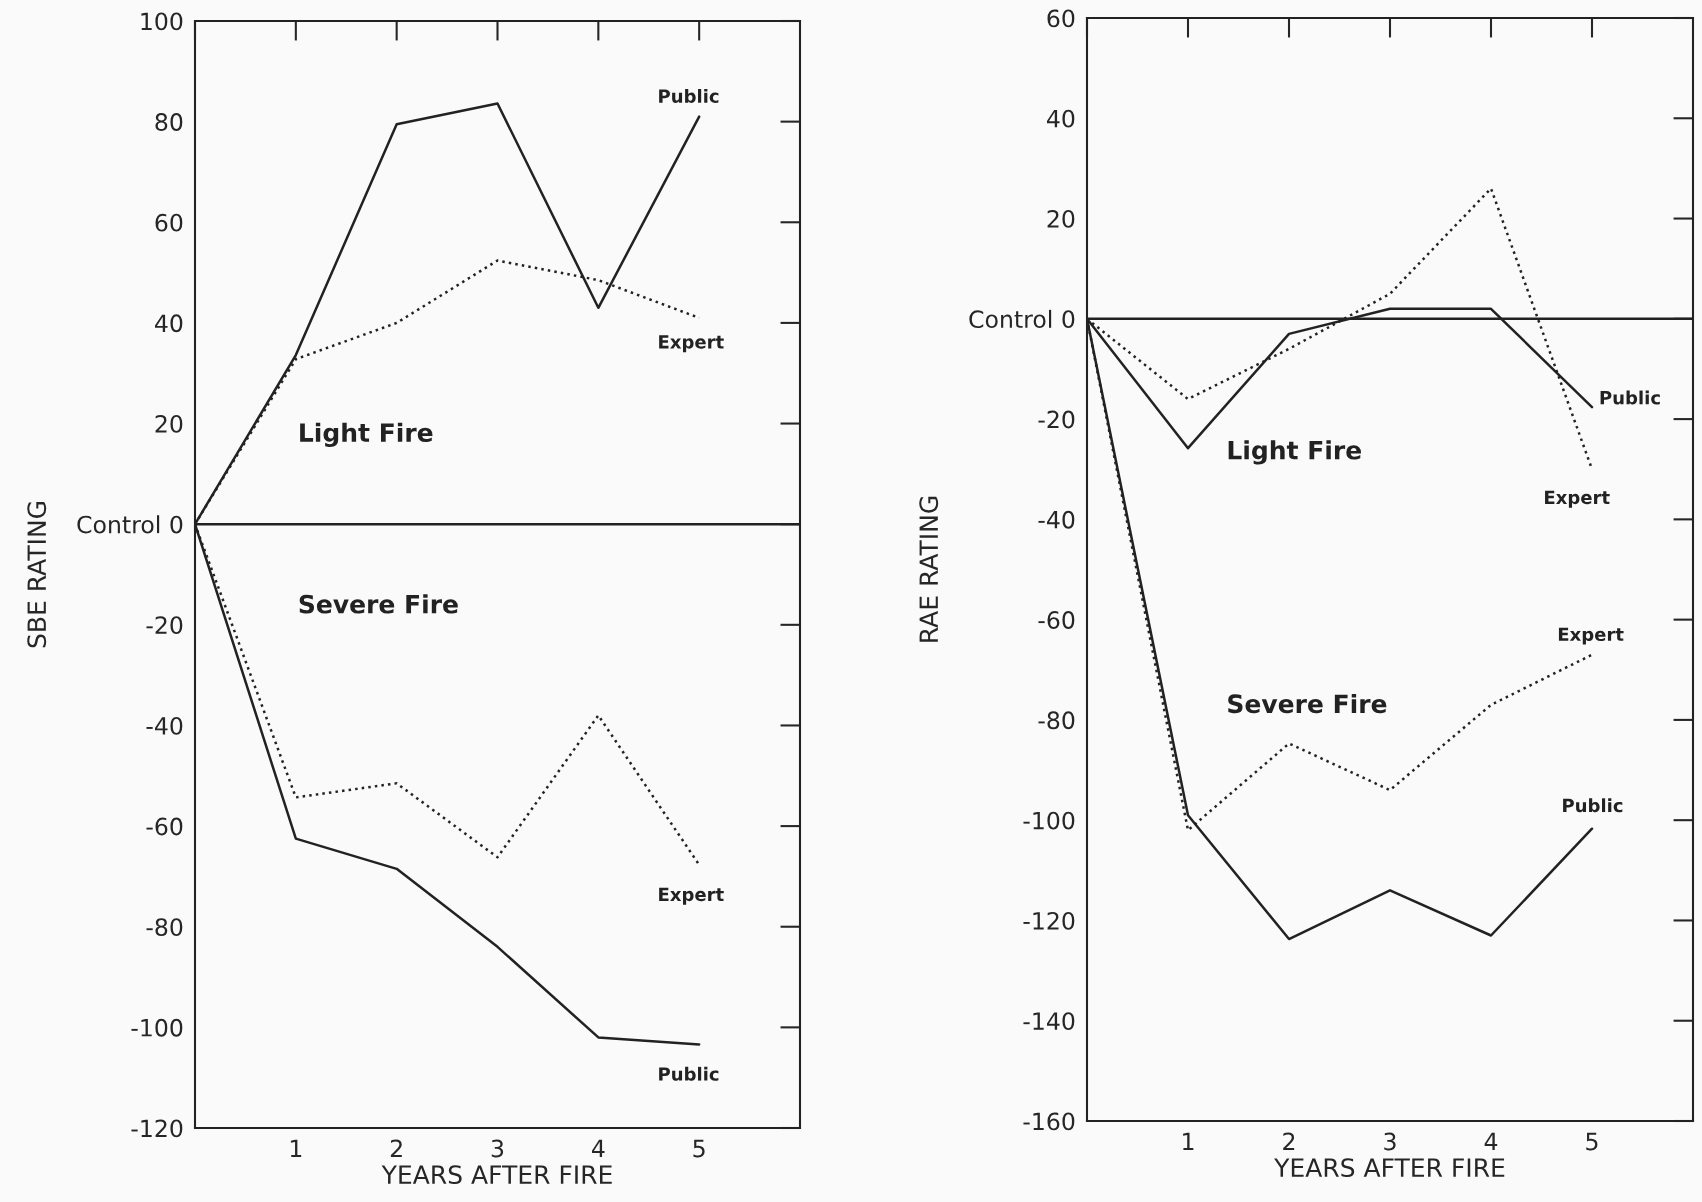 This screenshot has height=1202, width=1702. I want to click on y-tick-label: 80, so click(169, 122).